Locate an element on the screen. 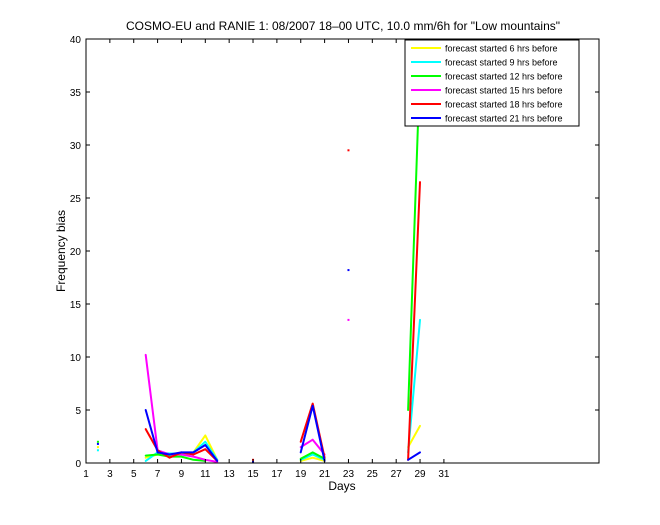 The image size is (660, 525). x-tick-label: 1 is located at coordinates (86, 474).